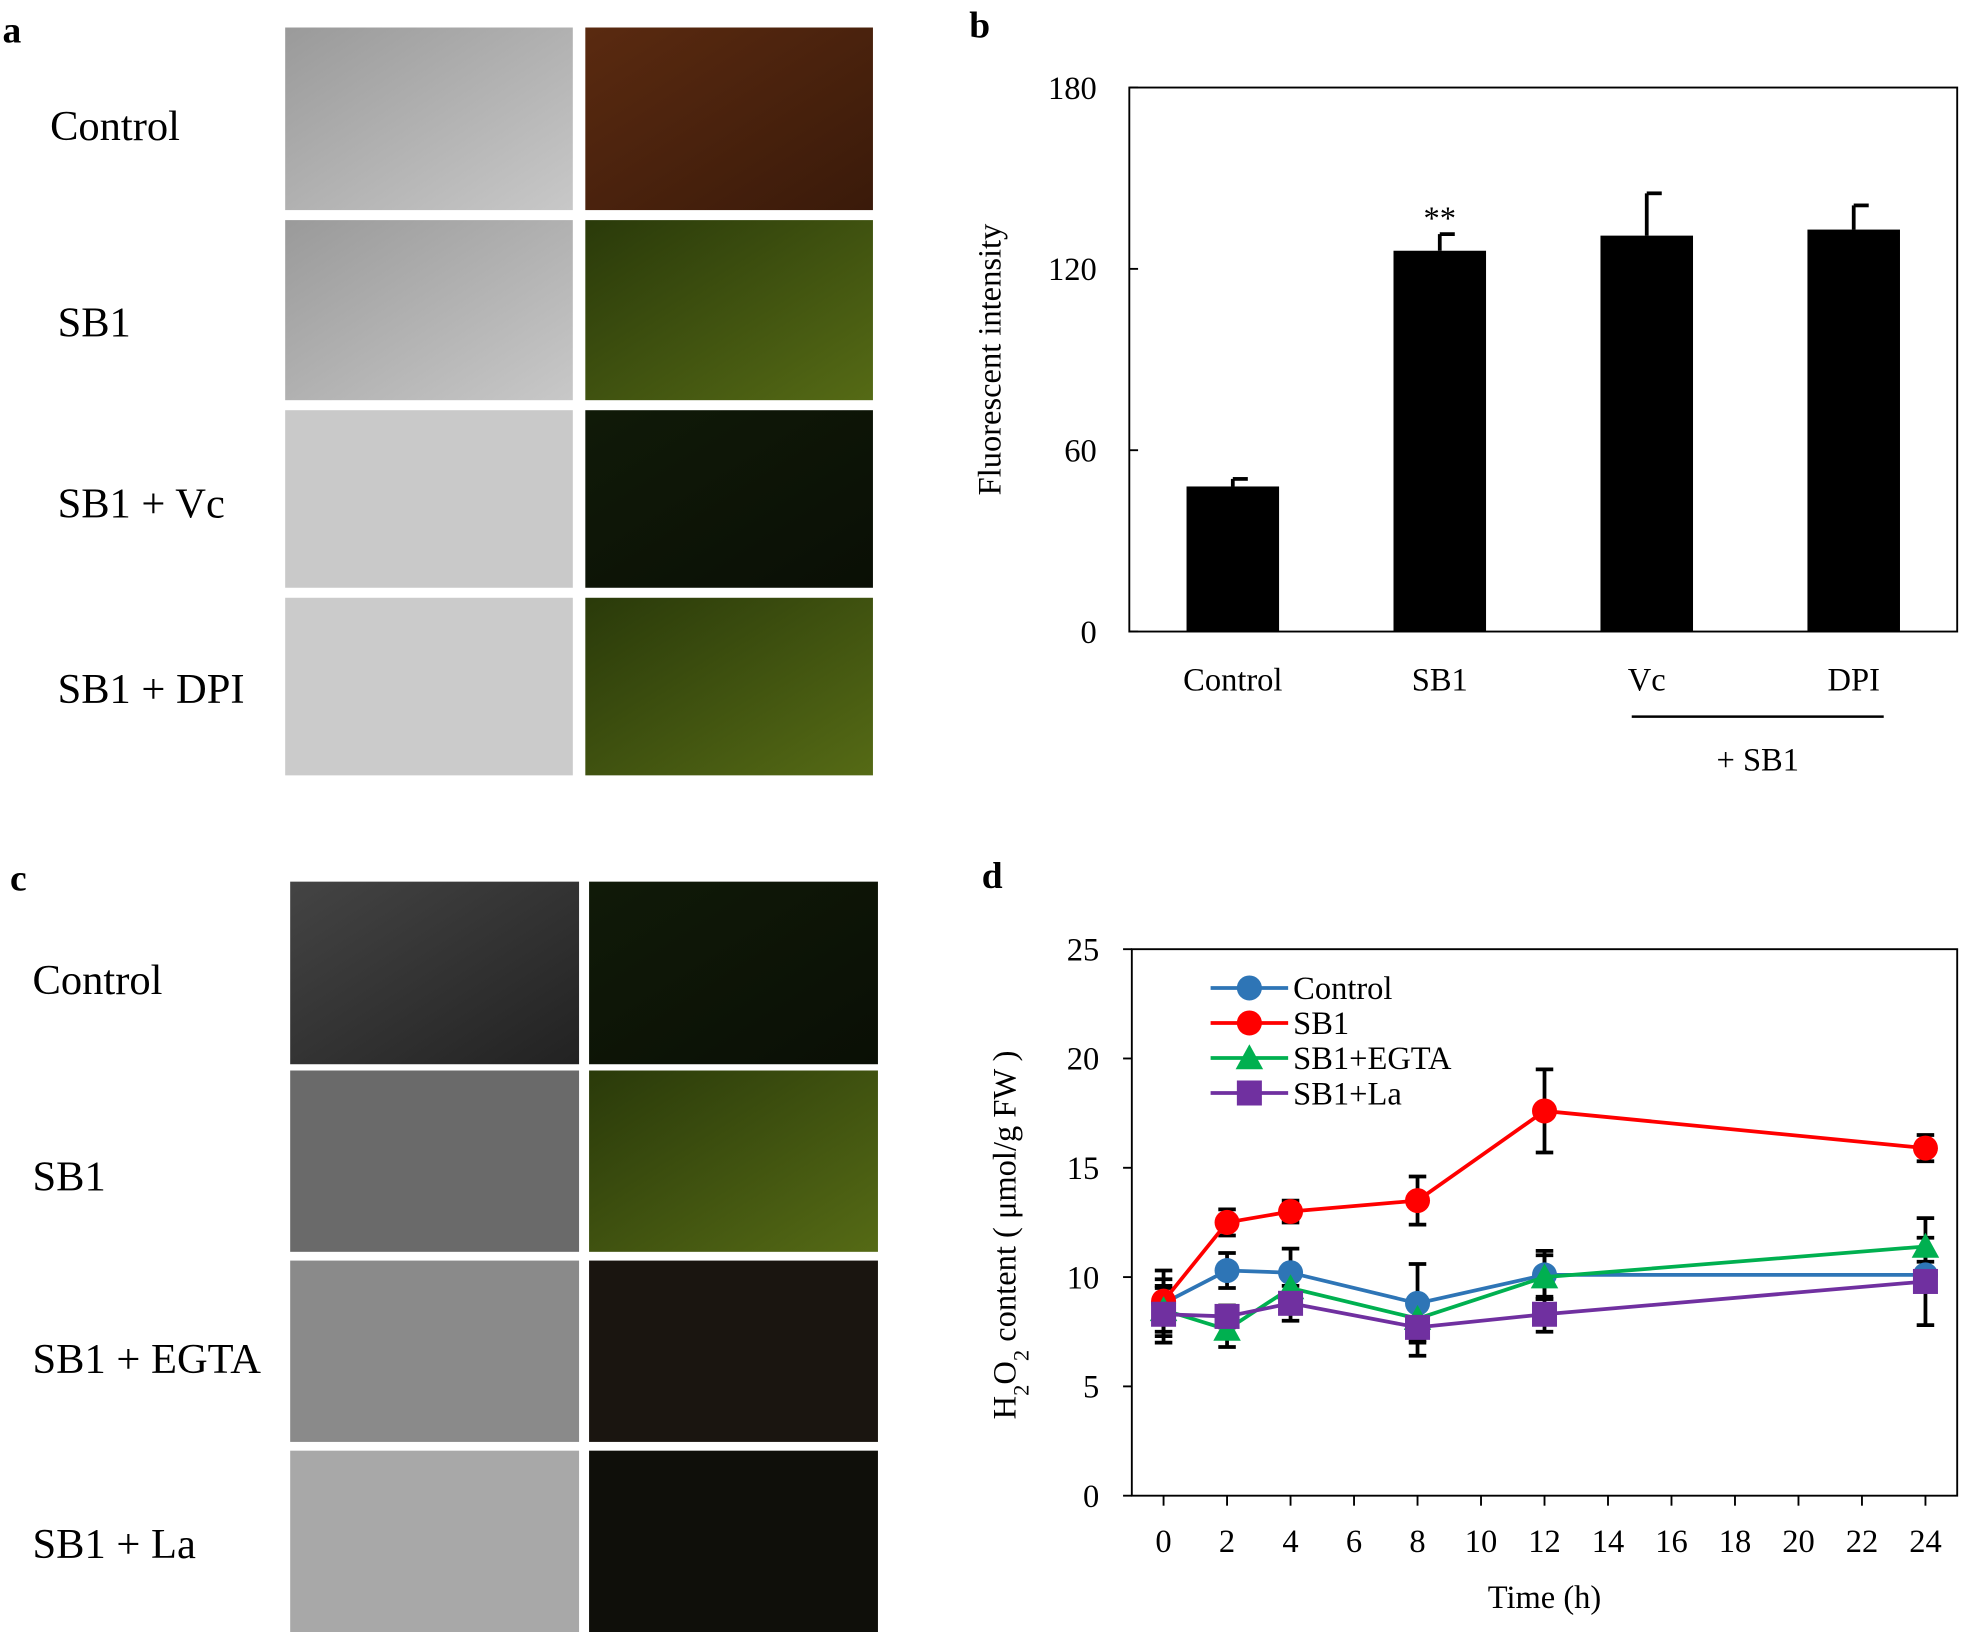  I want to click on annotation: **, so click(1440, 219).